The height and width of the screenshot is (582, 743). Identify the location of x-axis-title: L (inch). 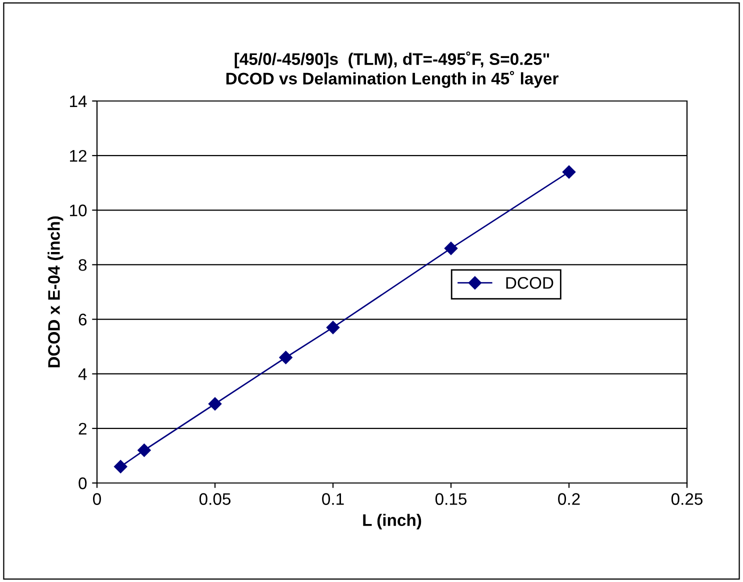
(392, 522).